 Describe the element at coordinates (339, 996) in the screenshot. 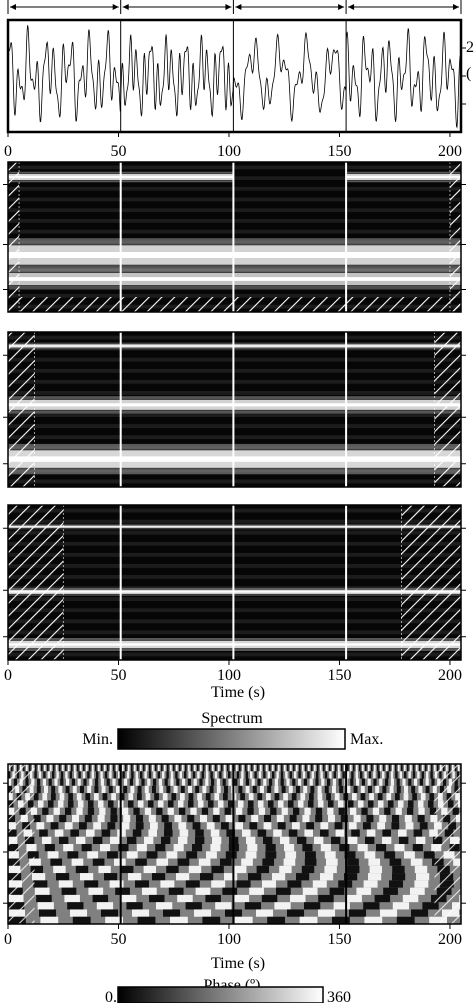

I see `phase-colorbar-max: 360` at that location.